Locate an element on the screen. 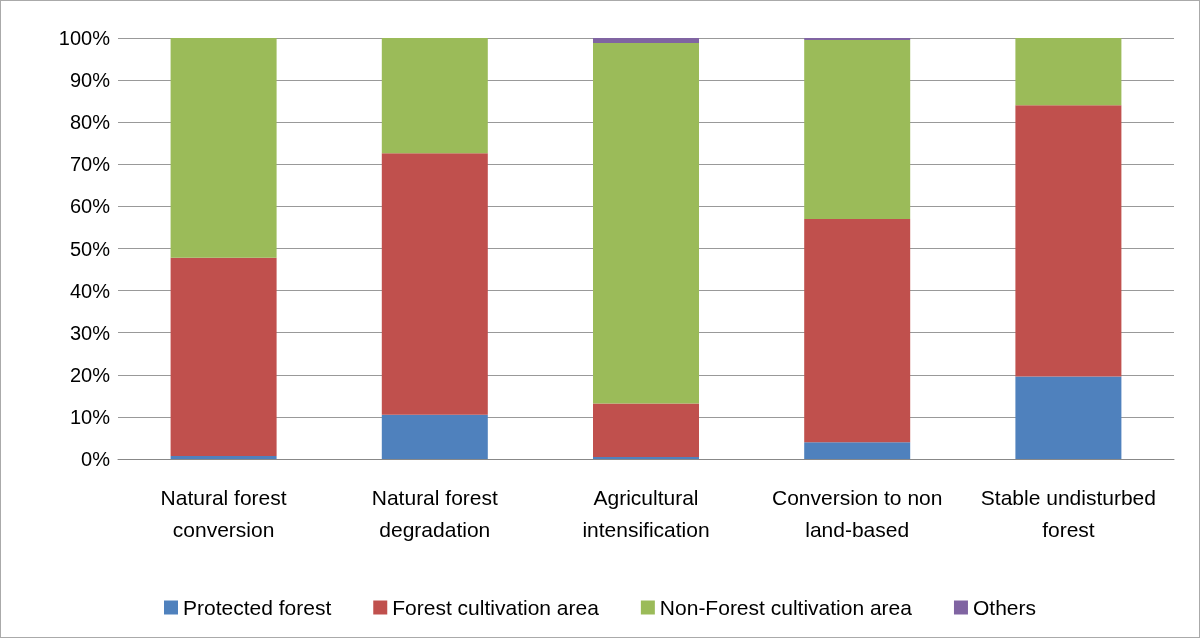 The width and height of the screenshot is (1200, 638). y-tick-label: 80% is located at coordinates (90, 122).